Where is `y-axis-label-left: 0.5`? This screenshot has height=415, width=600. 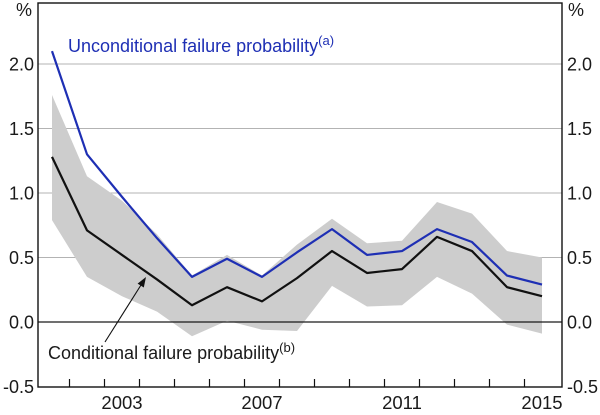
y-axis-label-left: 0.5 is located at coordinates (21, 258).